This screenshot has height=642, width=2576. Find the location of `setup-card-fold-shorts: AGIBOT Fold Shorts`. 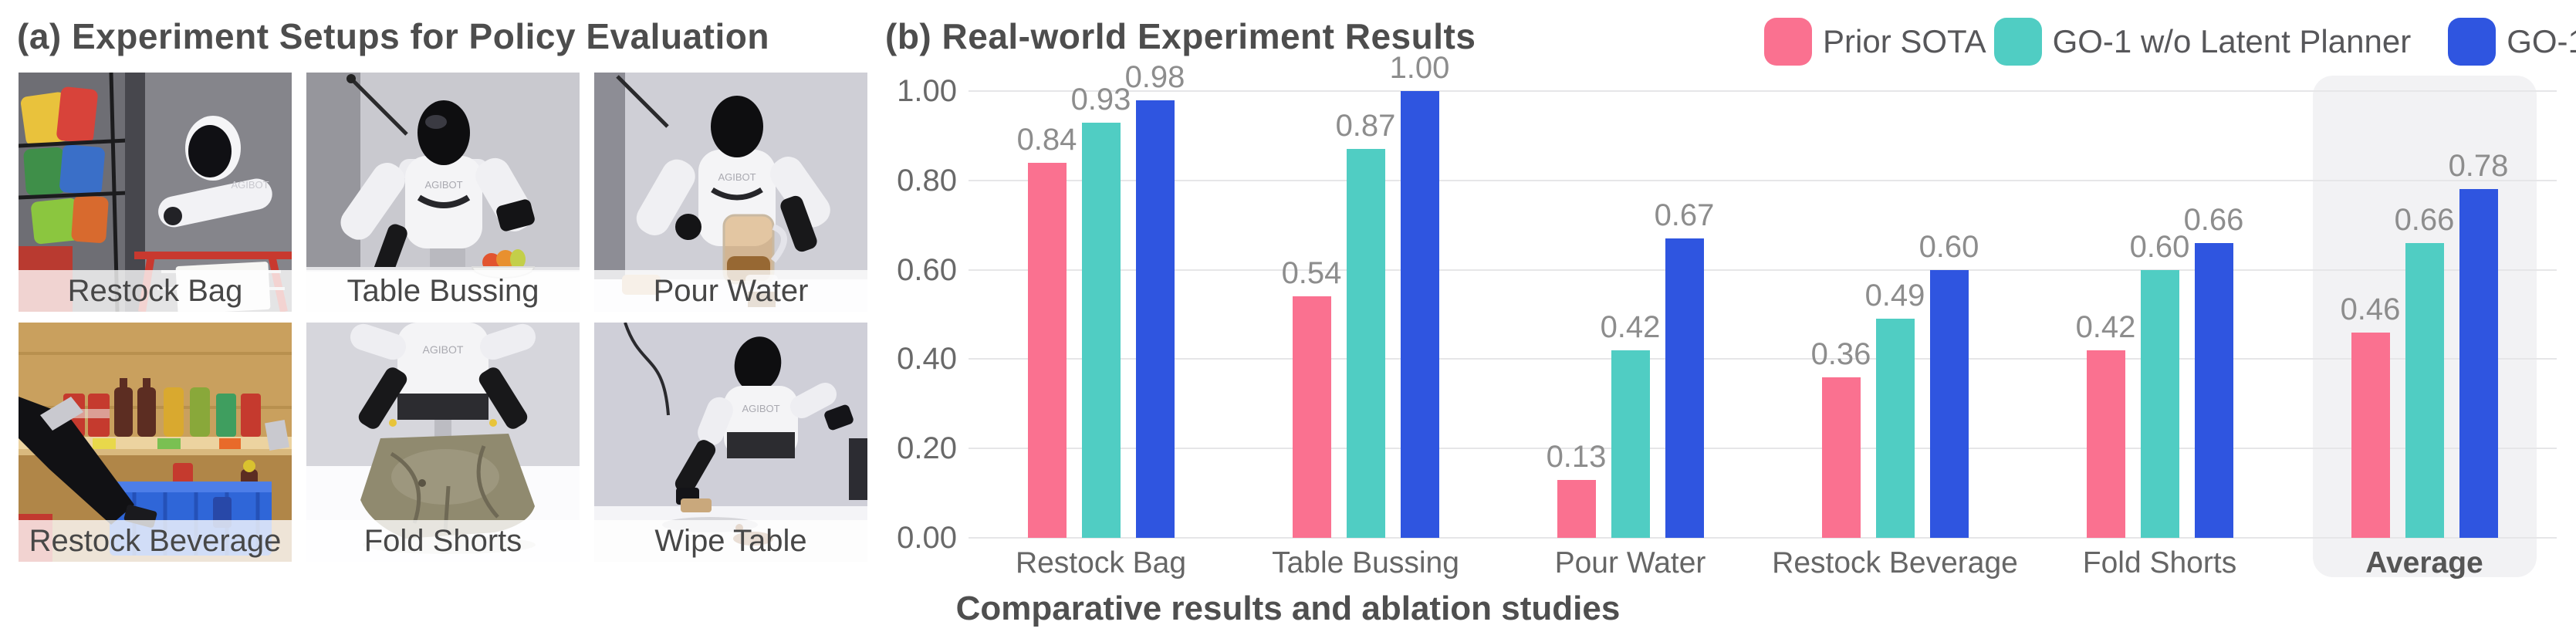

setup-card-fold-shorts: AGIBOT Fold Shorts is located at coordinates (443, 442).